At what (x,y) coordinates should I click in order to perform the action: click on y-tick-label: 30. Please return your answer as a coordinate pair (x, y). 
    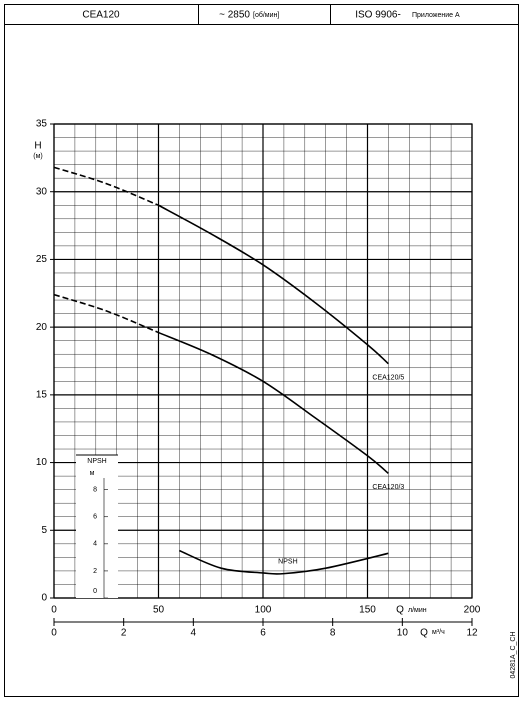
    Looking at the image, I should click on (42, 191).